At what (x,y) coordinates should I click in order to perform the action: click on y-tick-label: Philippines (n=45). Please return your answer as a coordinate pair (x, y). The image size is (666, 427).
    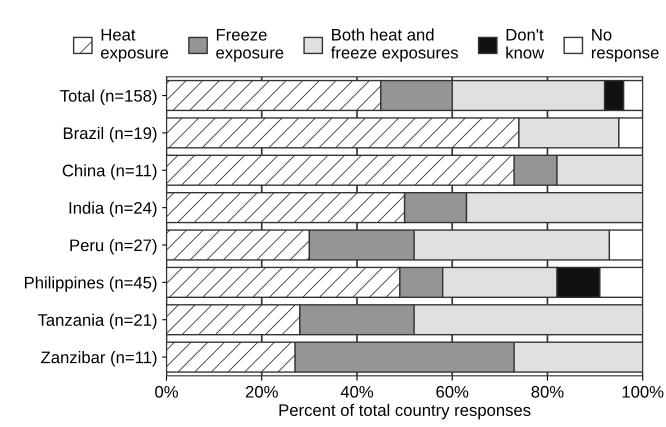
    Looking at the image, I should click on (90, 284).